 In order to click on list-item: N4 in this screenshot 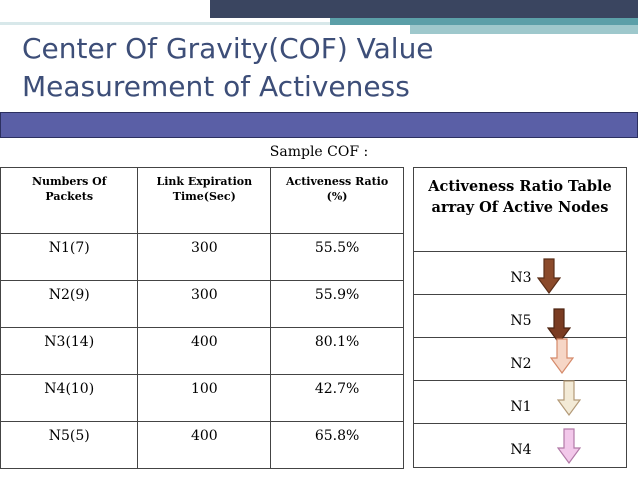, I will do `click(520, 445)`.